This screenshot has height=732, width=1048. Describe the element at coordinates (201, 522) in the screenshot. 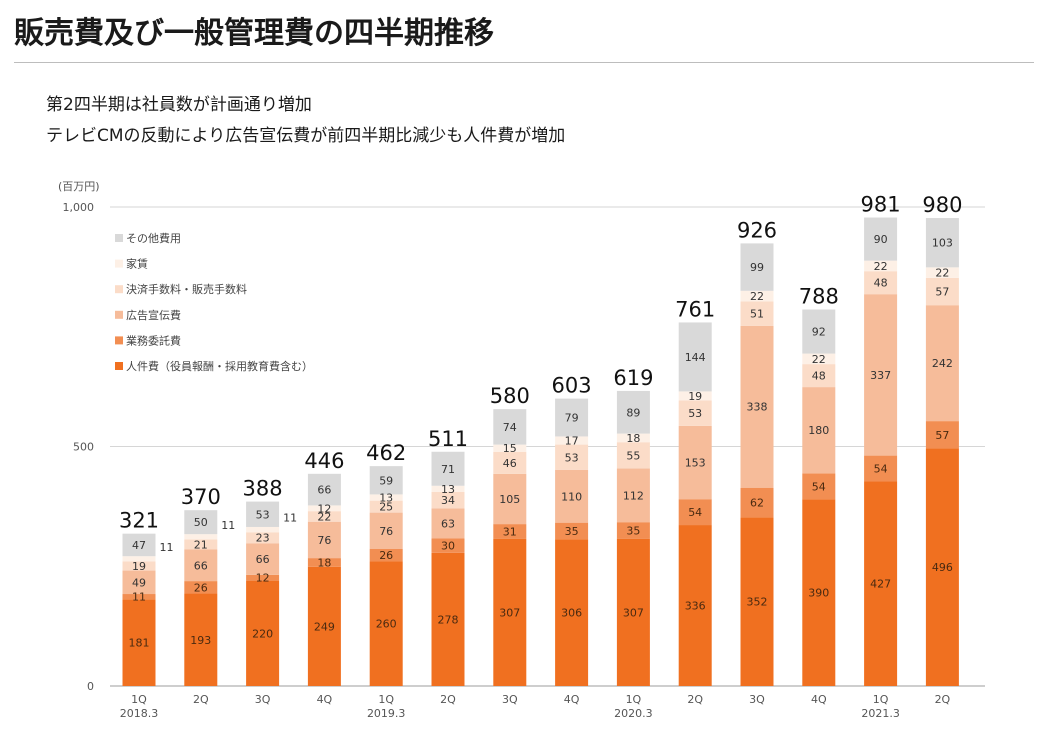

I see `data-label: 50` at that location.